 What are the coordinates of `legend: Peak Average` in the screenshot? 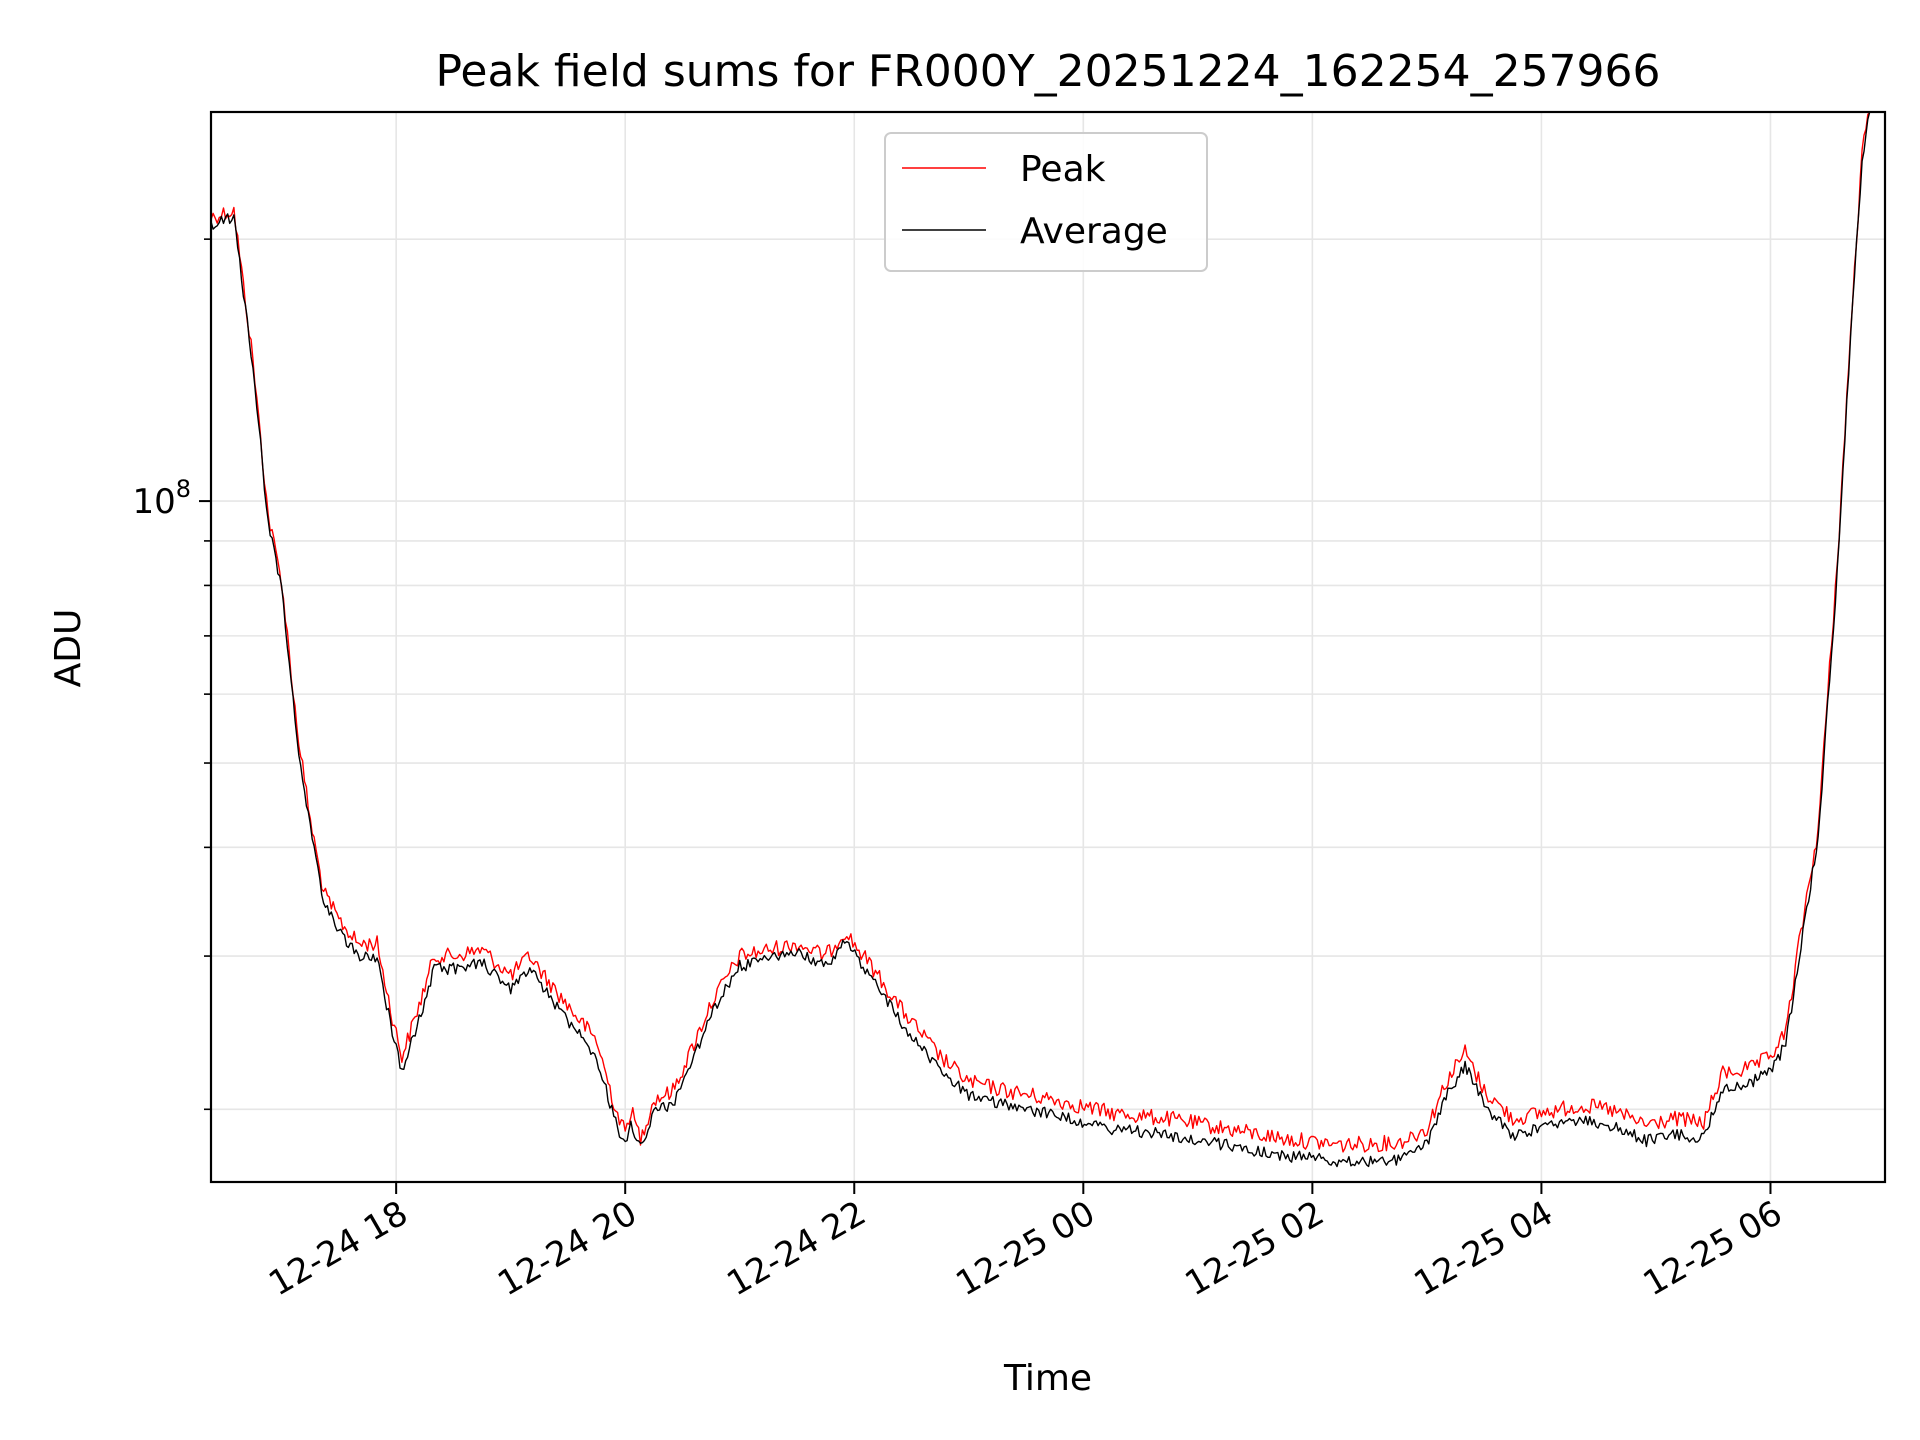 It's located at (1046, 202).